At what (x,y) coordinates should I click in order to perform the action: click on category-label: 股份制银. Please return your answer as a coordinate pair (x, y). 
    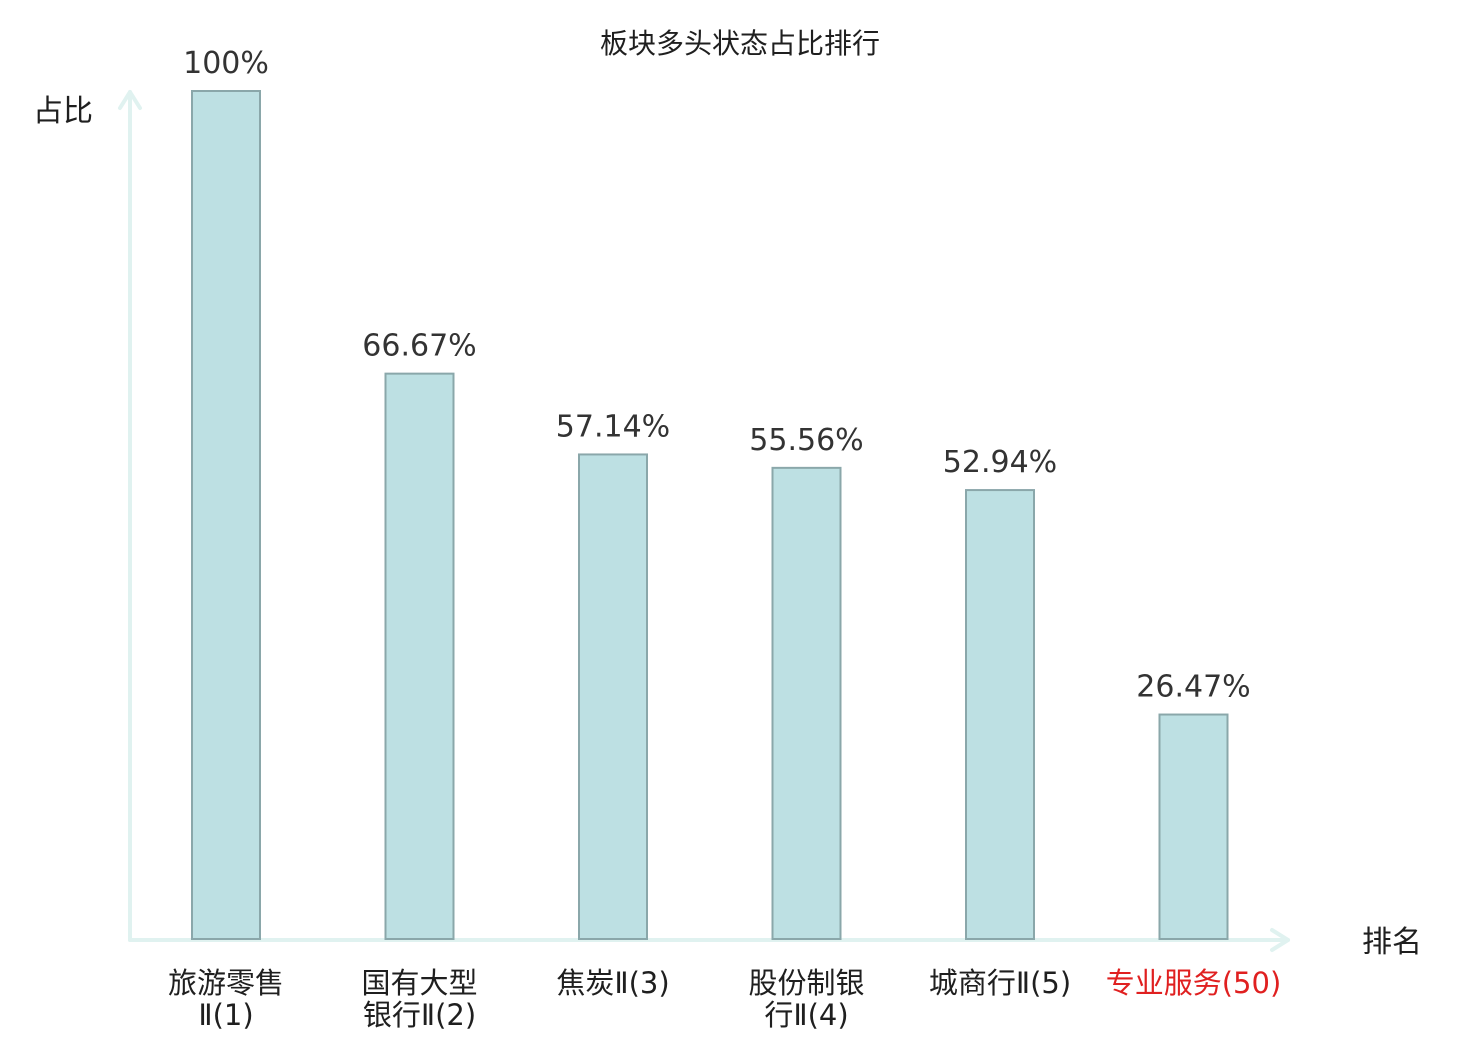
    Looking at the image, I should click on (806, 983).